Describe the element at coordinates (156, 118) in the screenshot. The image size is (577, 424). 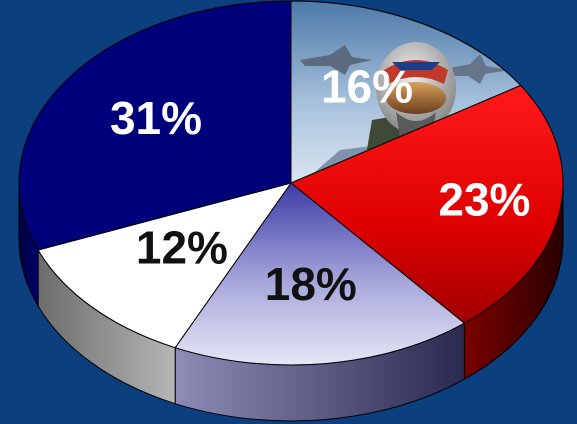
I see `slice-label-31pct: 31%` at that location.